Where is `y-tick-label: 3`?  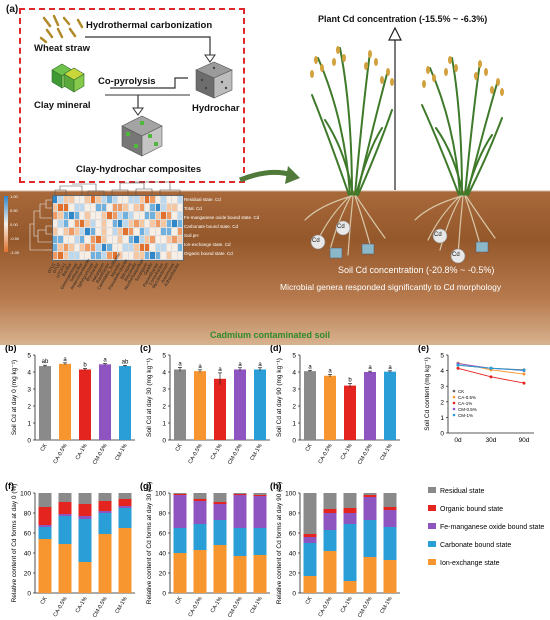
y-tick-label: 3 is located at coordinates (442, 387).